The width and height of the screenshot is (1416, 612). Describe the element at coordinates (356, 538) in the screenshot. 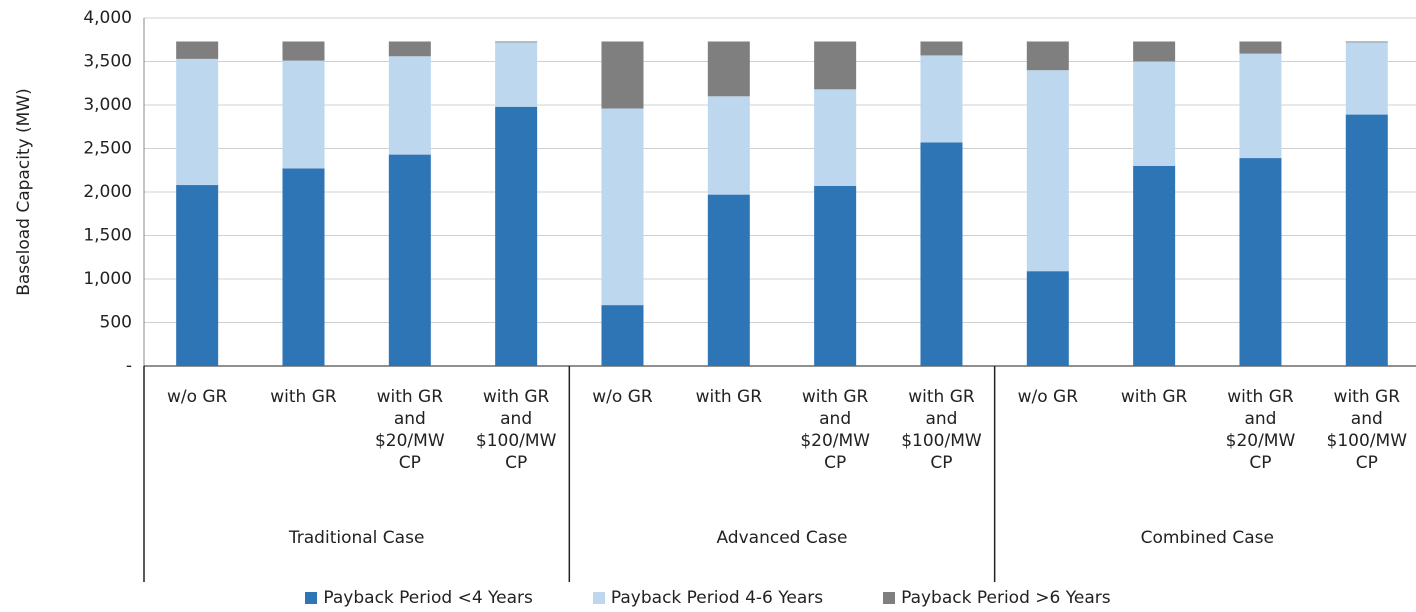

I see `group-label: Traditional Case` at that location.